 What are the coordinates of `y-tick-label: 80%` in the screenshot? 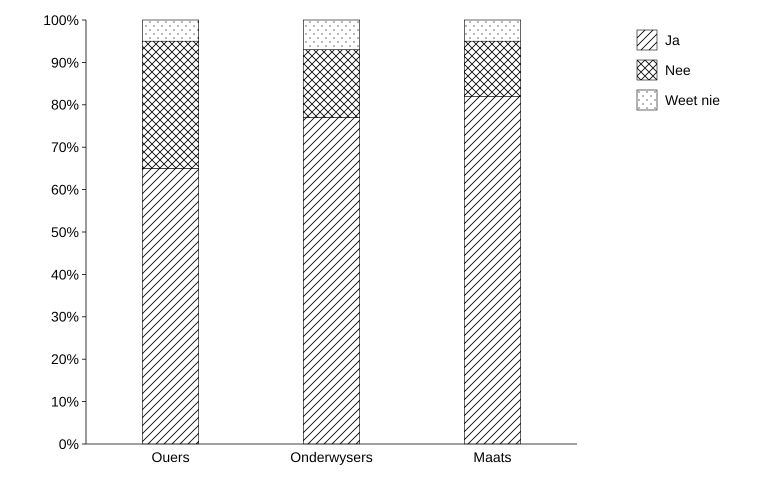 It's located at (64, 104).